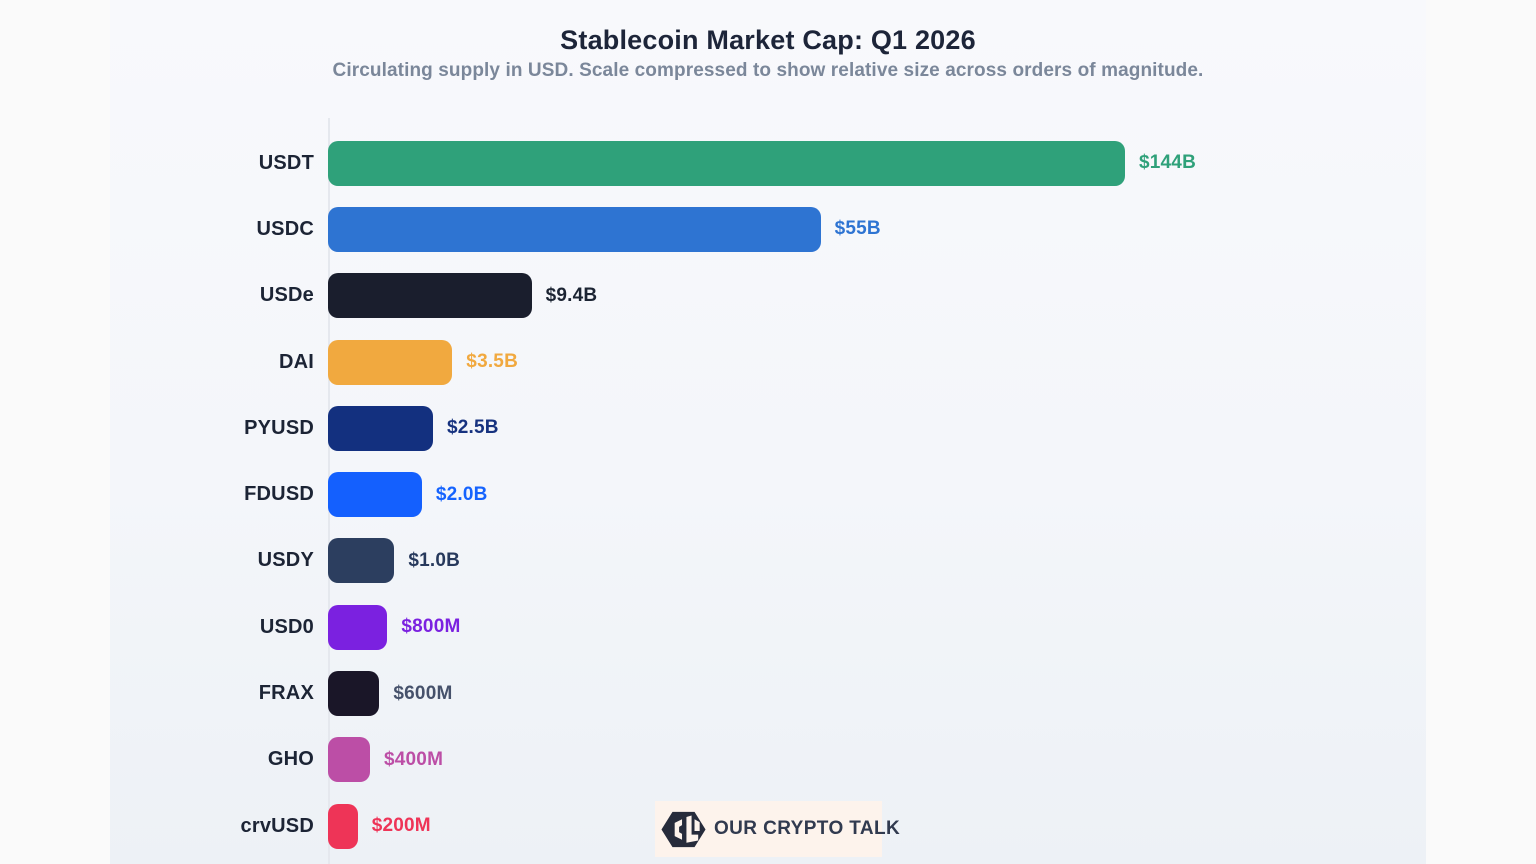 This screenshot has width=1536, height=864. What do you see at coordinates (768, 428) in the screenshot?
I see `chart-row: PYUSD $2.5B` at bounding box center [768, 428].